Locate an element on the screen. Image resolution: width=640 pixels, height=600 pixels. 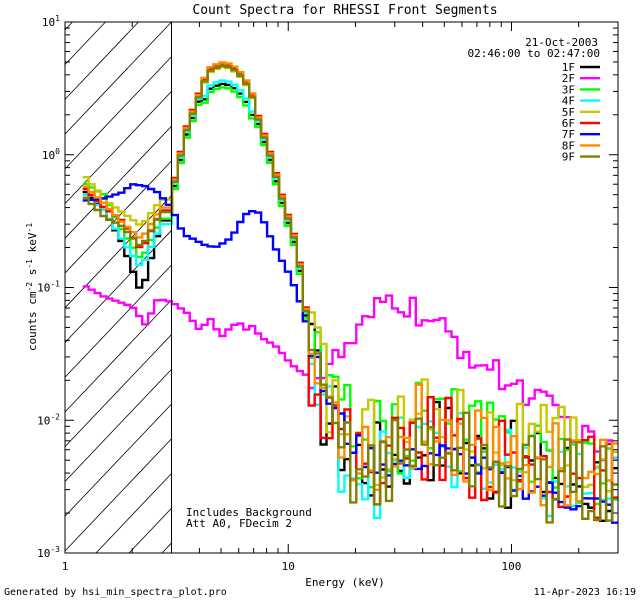
time-range-label: 02:46:00 to 02:47:00 is located at coordinates (534, 53).